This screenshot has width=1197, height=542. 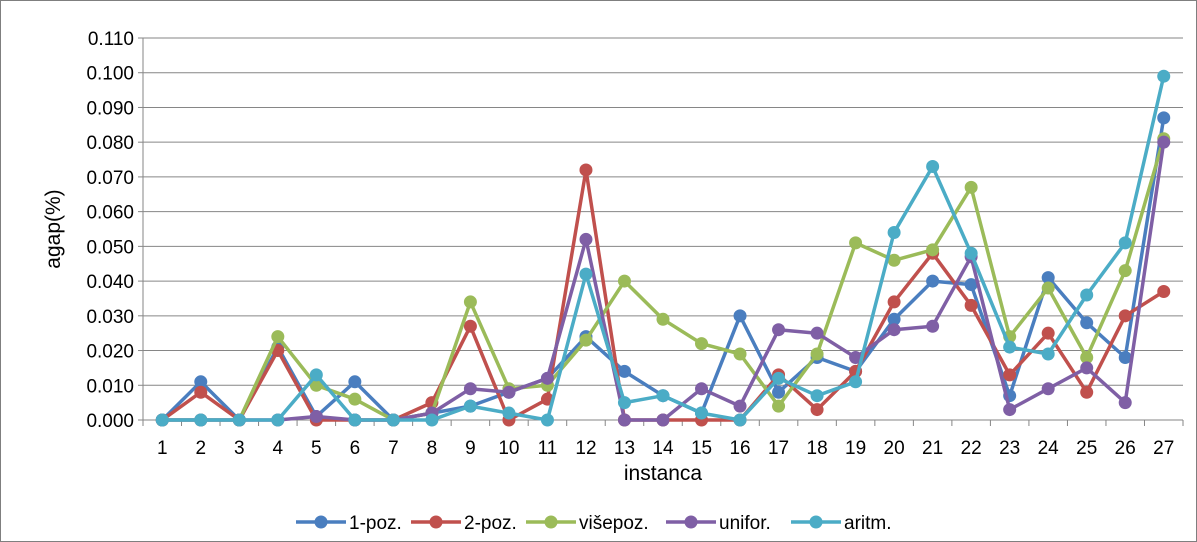 I want to click on x-tick-label: 7, so click(x=393, y=448).